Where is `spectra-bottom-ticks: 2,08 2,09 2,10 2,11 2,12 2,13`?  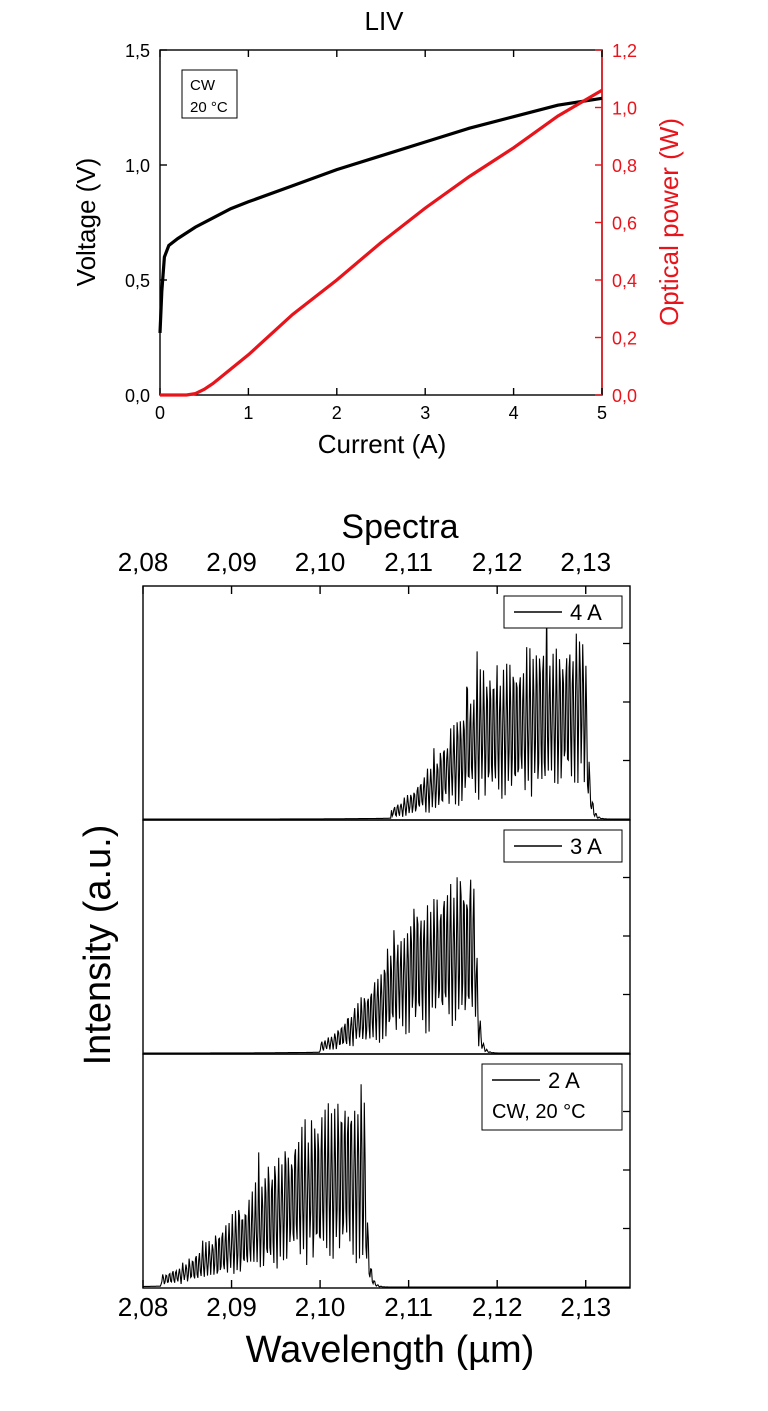 spectra-bottom-ticks: 2,08 2,09 2,10 2,11 2,12 2,13 is located at coordinates (364, 1301).